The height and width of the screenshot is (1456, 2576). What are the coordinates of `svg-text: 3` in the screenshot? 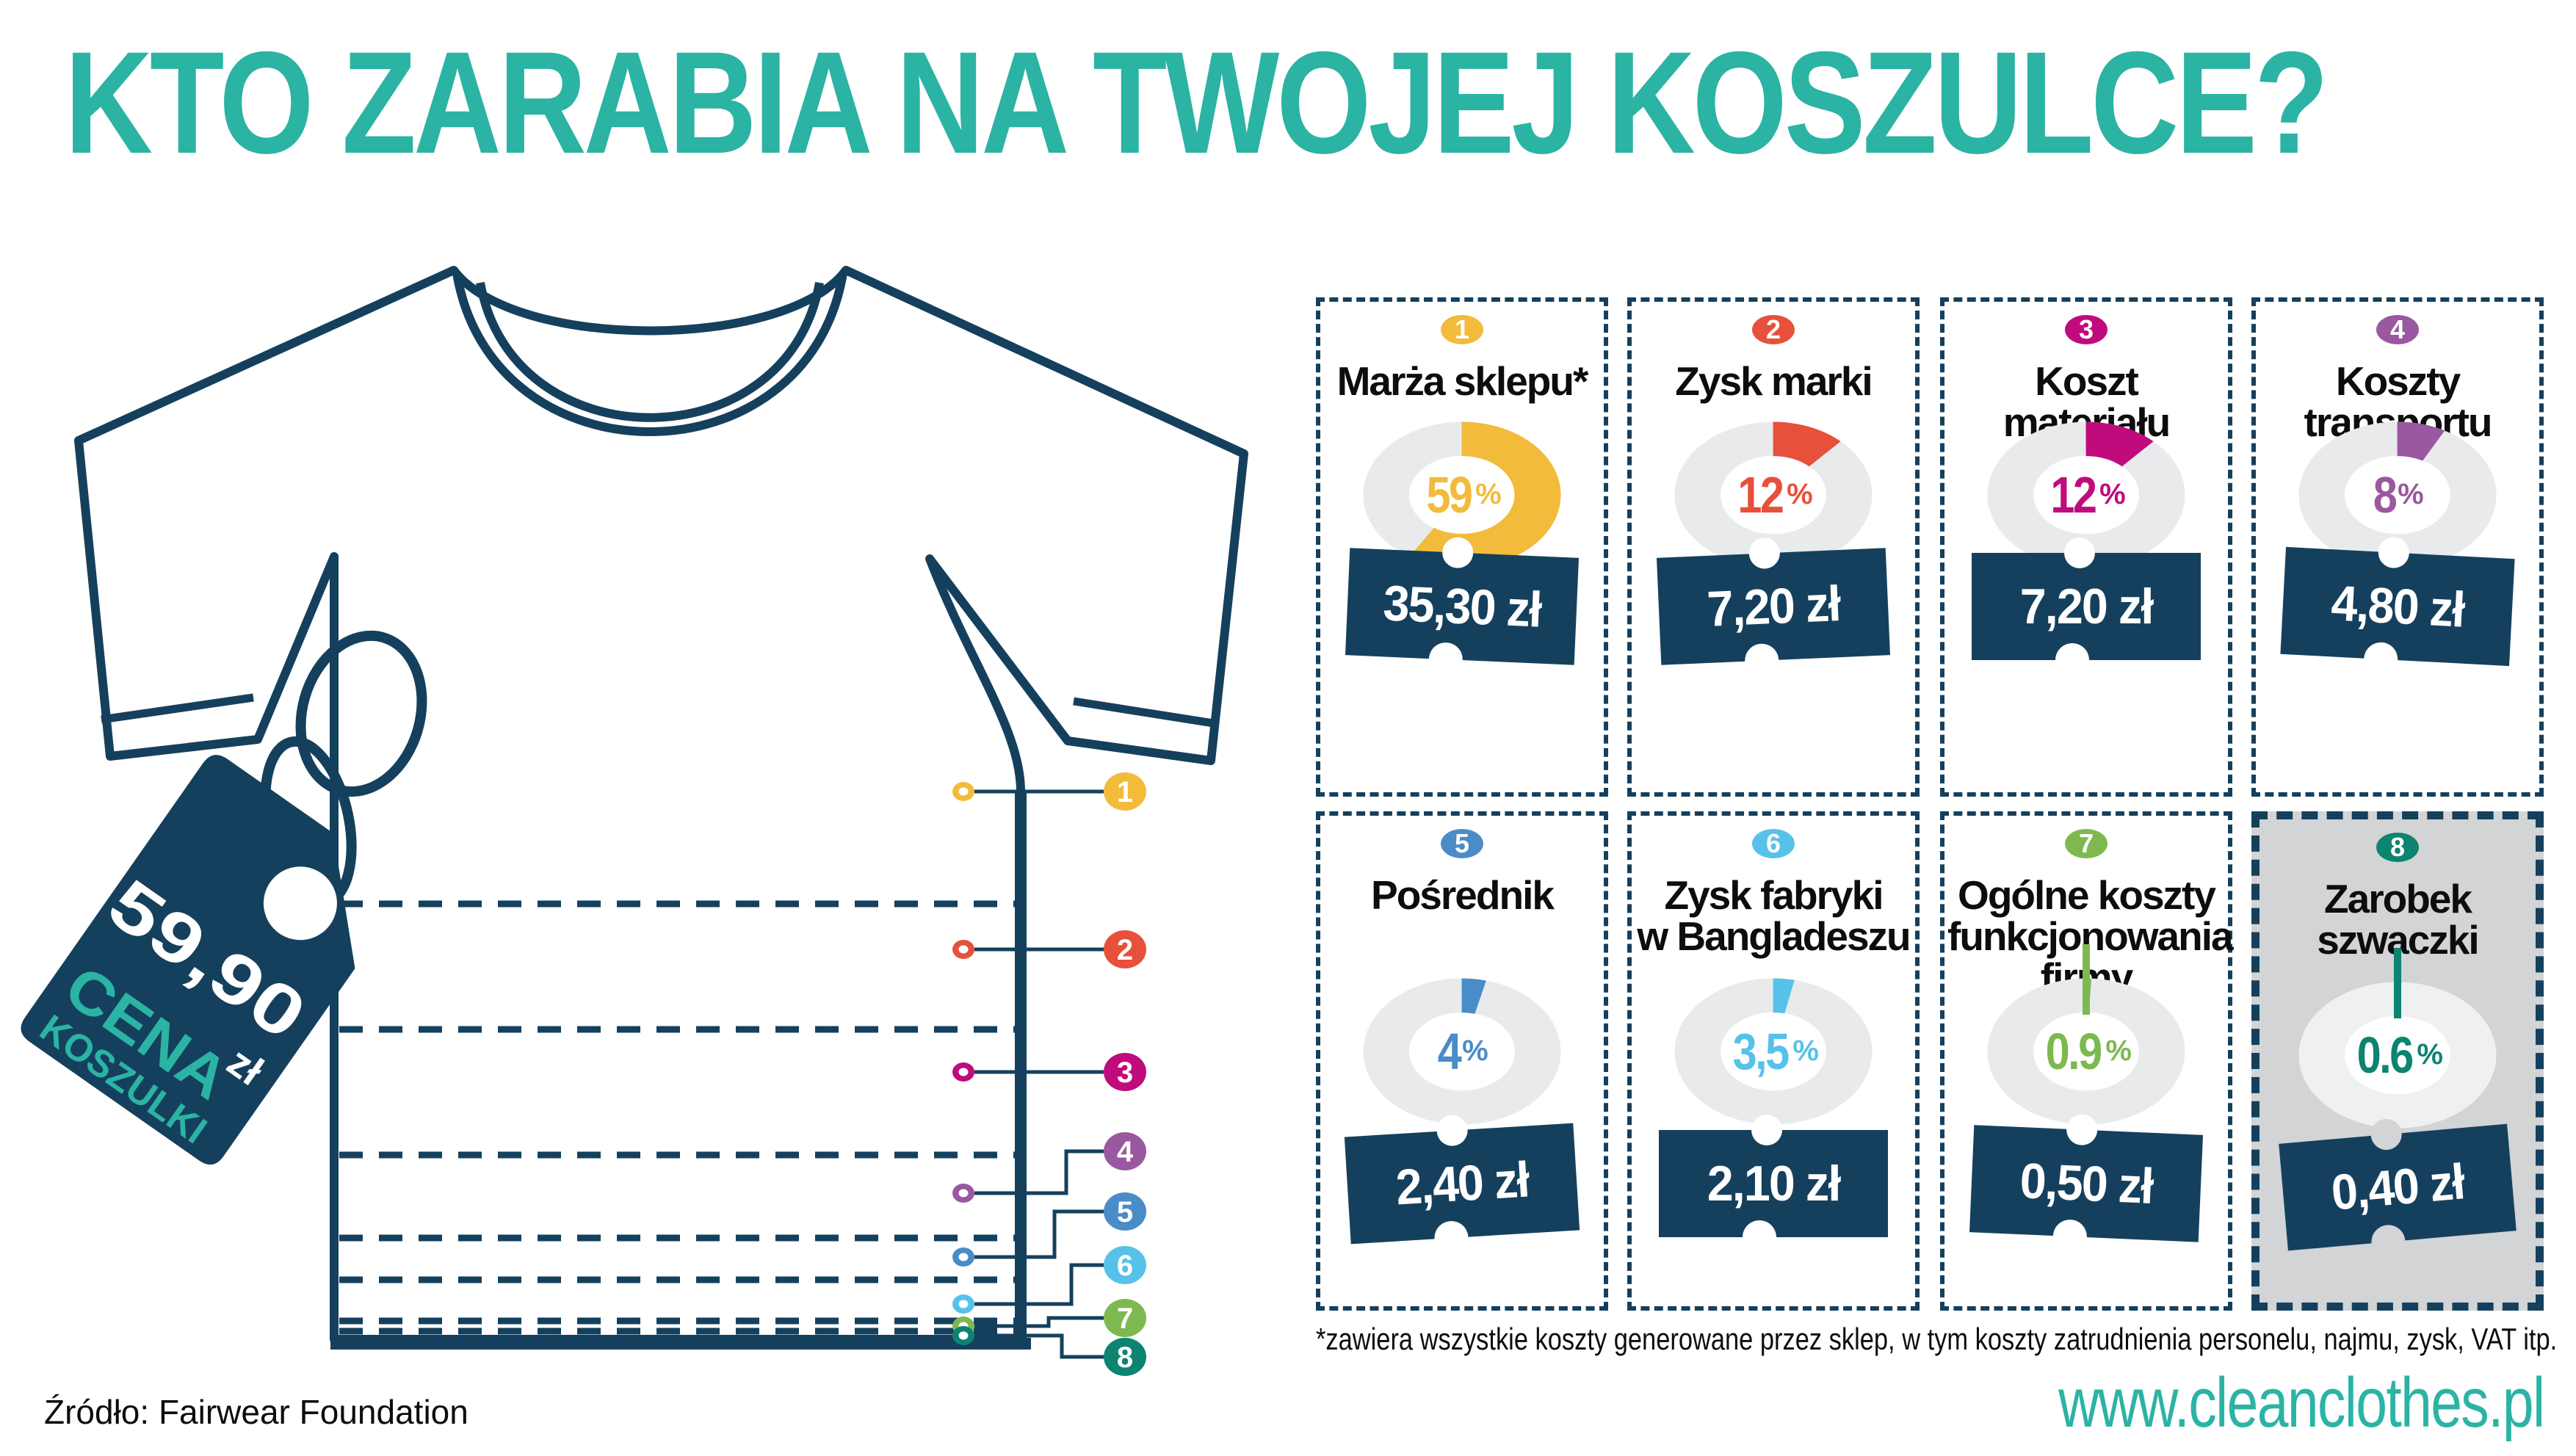 It's located at (1125, 1073).